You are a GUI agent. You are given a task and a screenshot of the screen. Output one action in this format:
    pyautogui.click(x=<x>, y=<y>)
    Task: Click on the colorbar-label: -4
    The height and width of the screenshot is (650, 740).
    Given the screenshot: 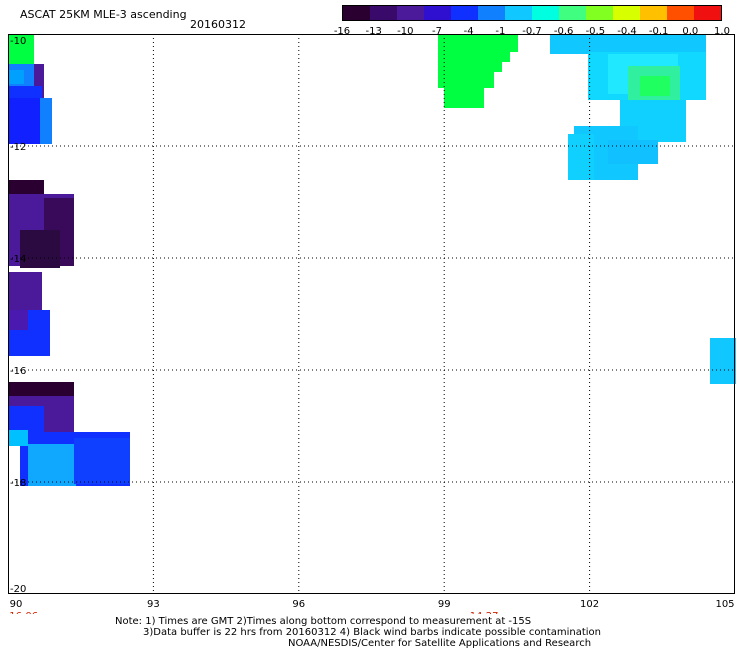 What is the action you would take?
    pyautogui.click(x=468, y=31)
    